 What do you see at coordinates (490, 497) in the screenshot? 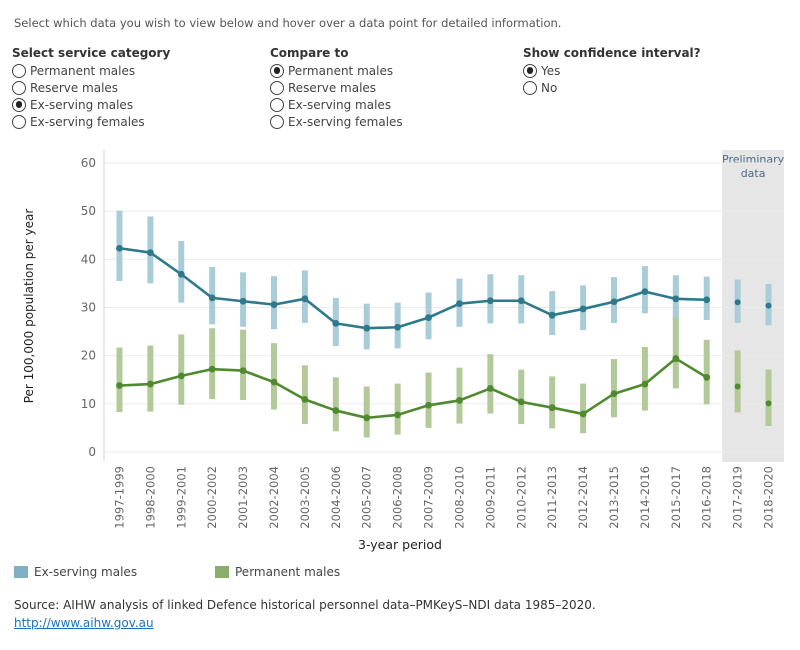
I see `x-tick-label: 2009-2011` at bounding box center [490, 497].